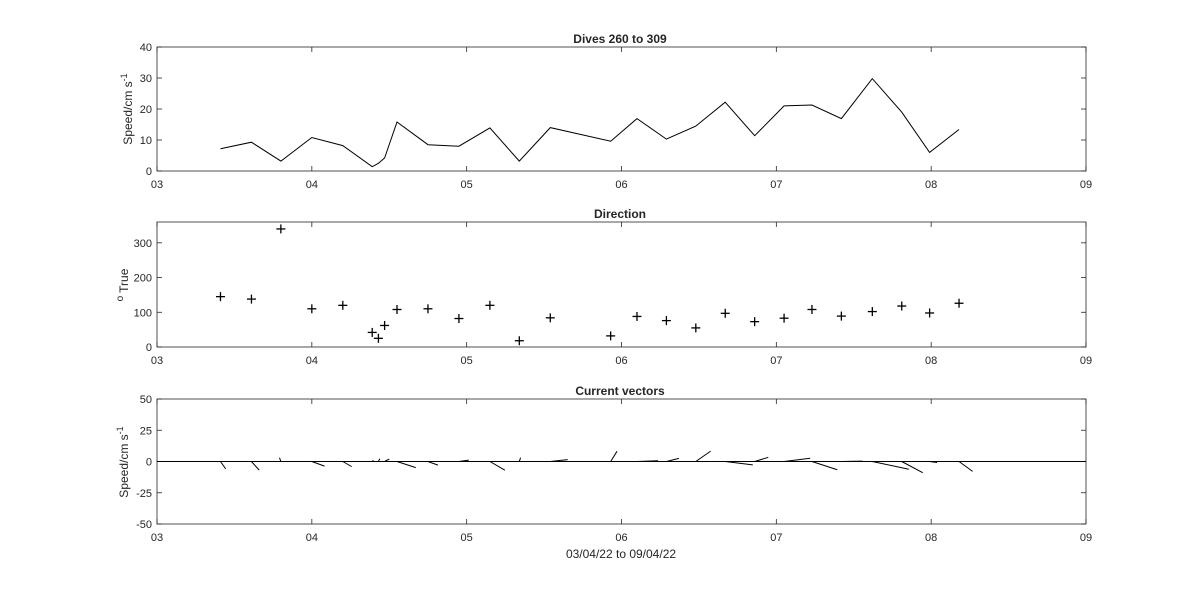  What do you see at coordinates (621, 554) in the screenshot?
I see `vectors-xlabel: 03/04/22 to 09/04/22` at bounding box center [621, 554].